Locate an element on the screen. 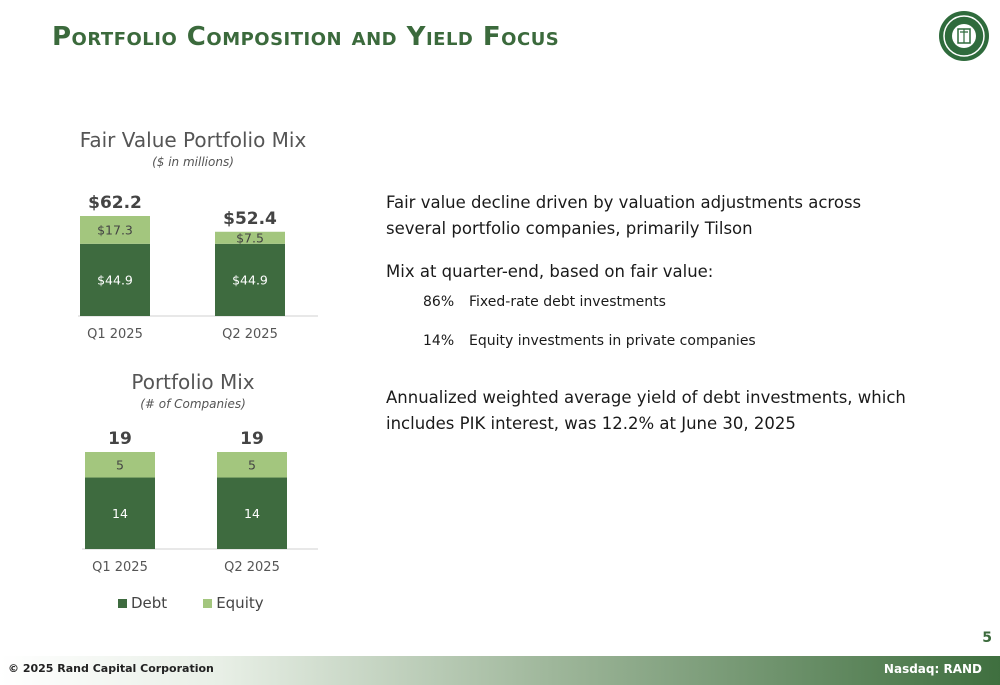  page-number: 5 is located at coordinates (987, 638).